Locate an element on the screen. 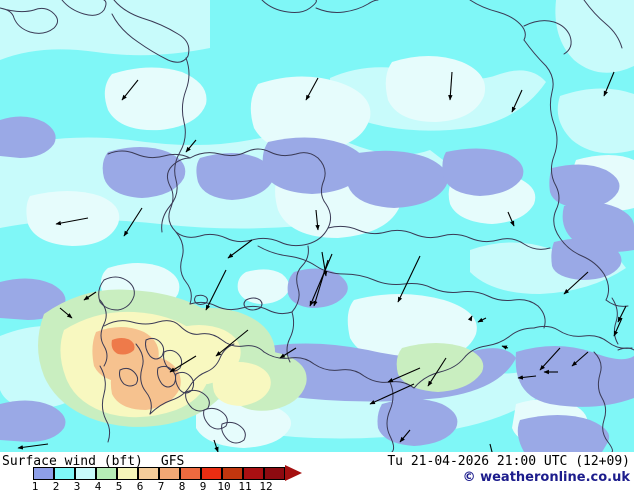 The image size is (634, 490). colorbar-tick-4: 4 is located at coordinates (98, 485).